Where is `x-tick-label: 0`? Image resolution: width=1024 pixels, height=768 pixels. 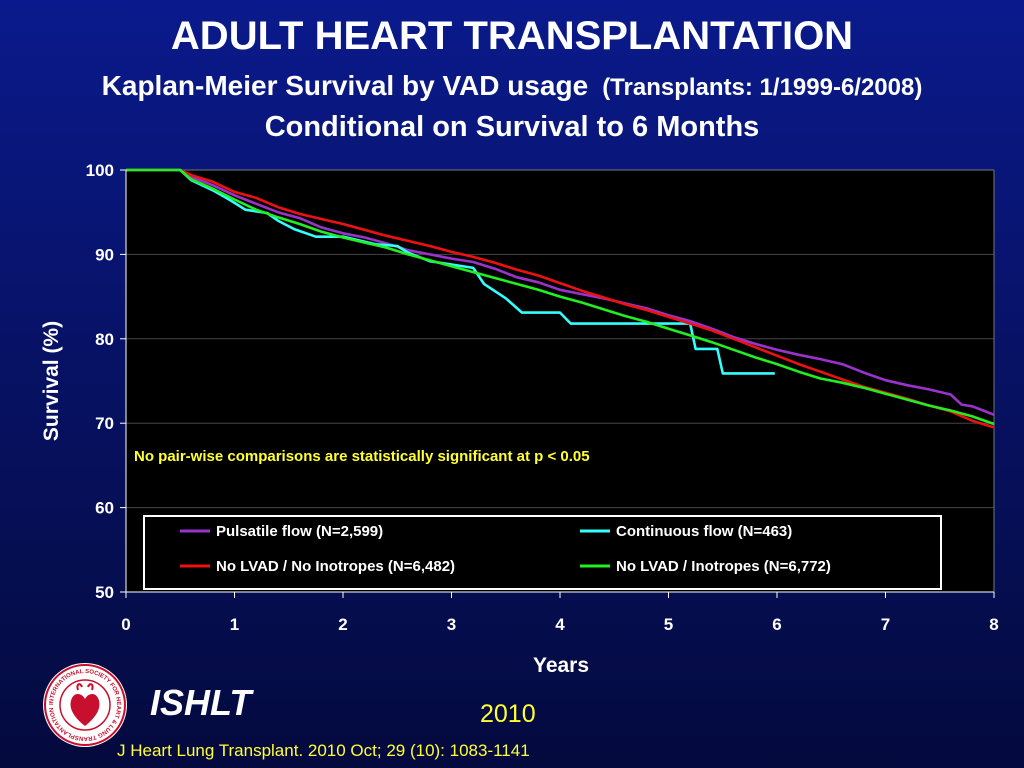 x-tick-label: 0 is located at coordinates (125, 624).